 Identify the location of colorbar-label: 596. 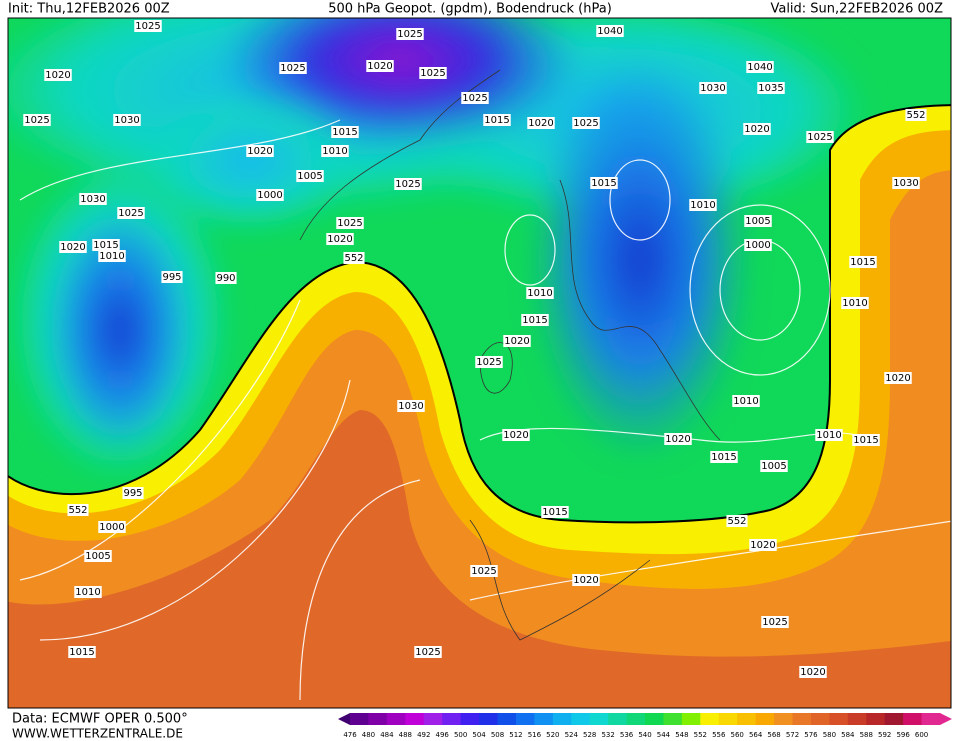
(903, 735).